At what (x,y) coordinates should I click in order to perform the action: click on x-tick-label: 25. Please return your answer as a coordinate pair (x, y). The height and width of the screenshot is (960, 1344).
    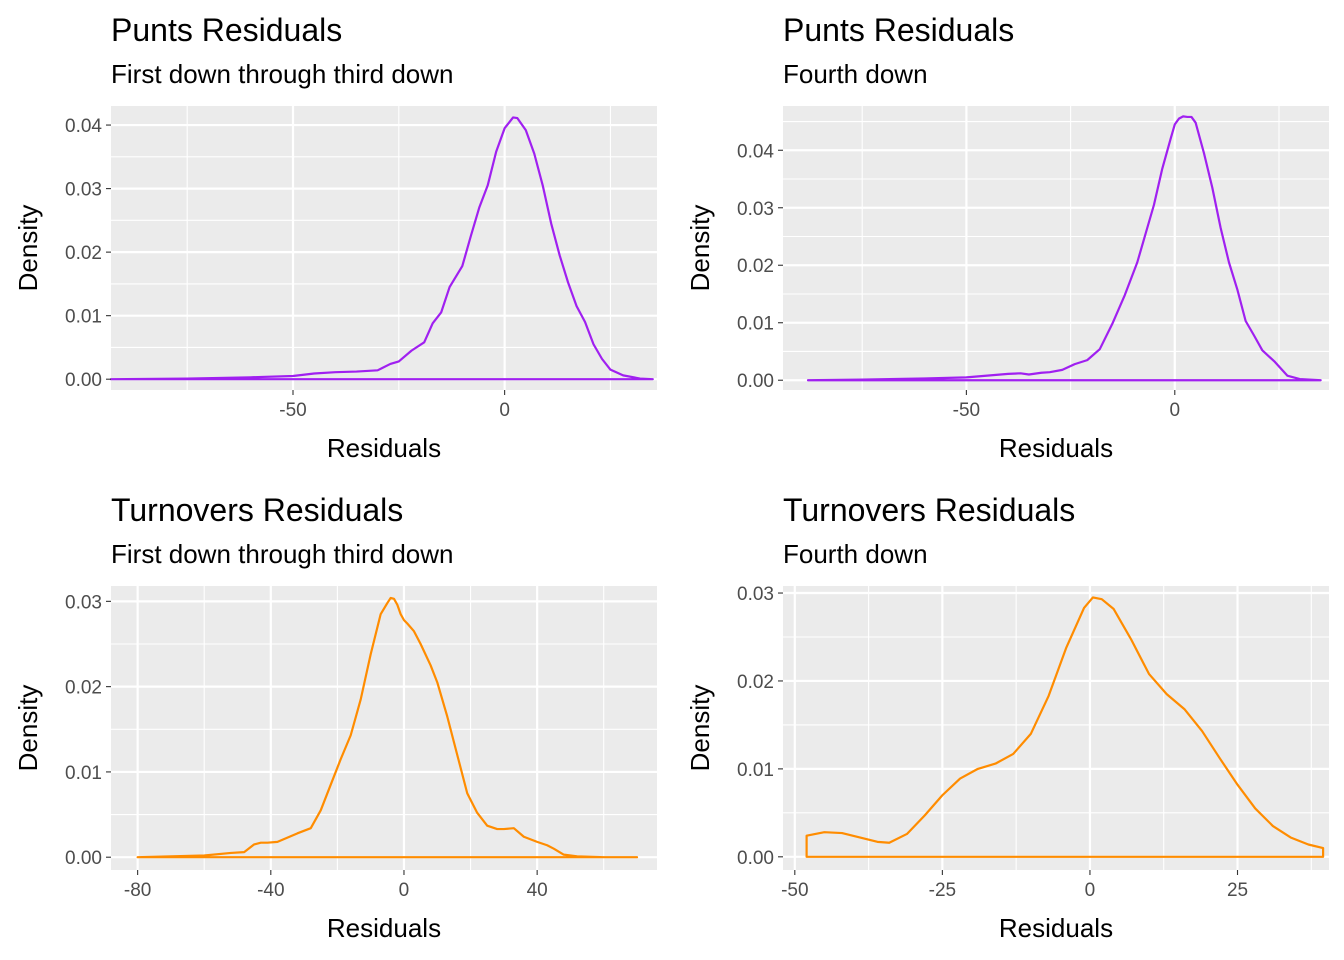
    Looking at the image, I should click on (1237, 890).